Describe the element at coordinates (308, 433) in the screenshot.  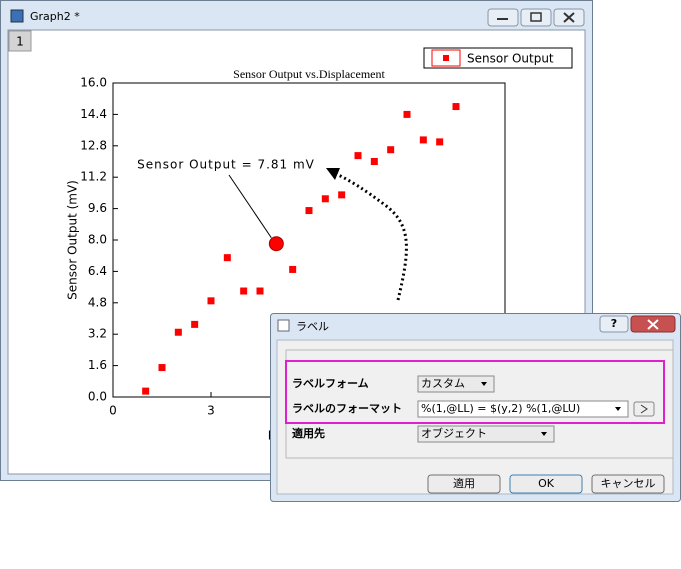
I see `row-label: 適用先` at that location.